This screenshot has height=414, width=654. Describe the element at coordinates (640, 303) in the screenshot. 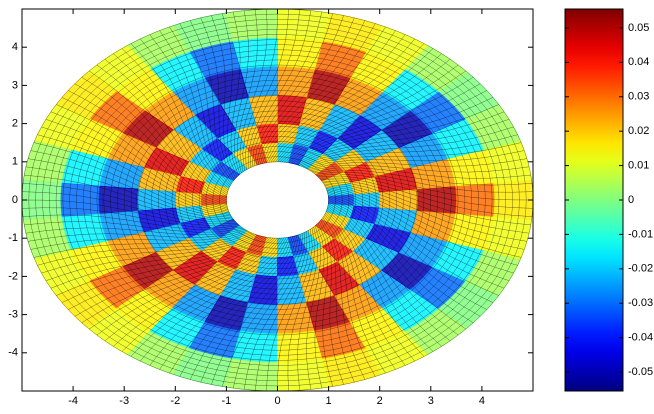

I see `colorbar-tick-label: -0.03` at that location.